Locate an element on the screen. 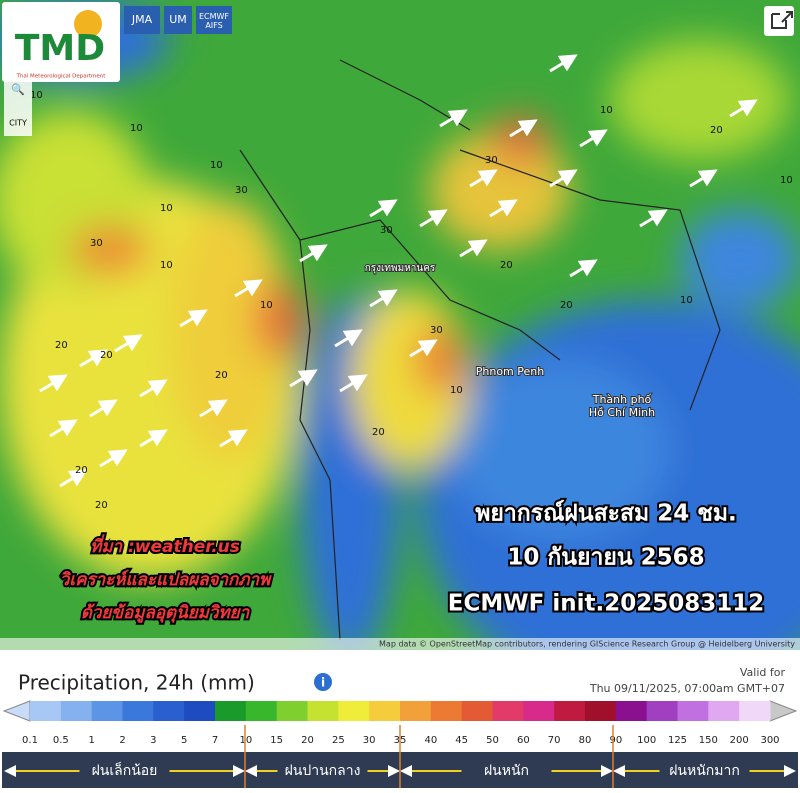 This screenshot has height=793, width=800. model-label: ECMWF AIFS is located at coordinates (214, 21).